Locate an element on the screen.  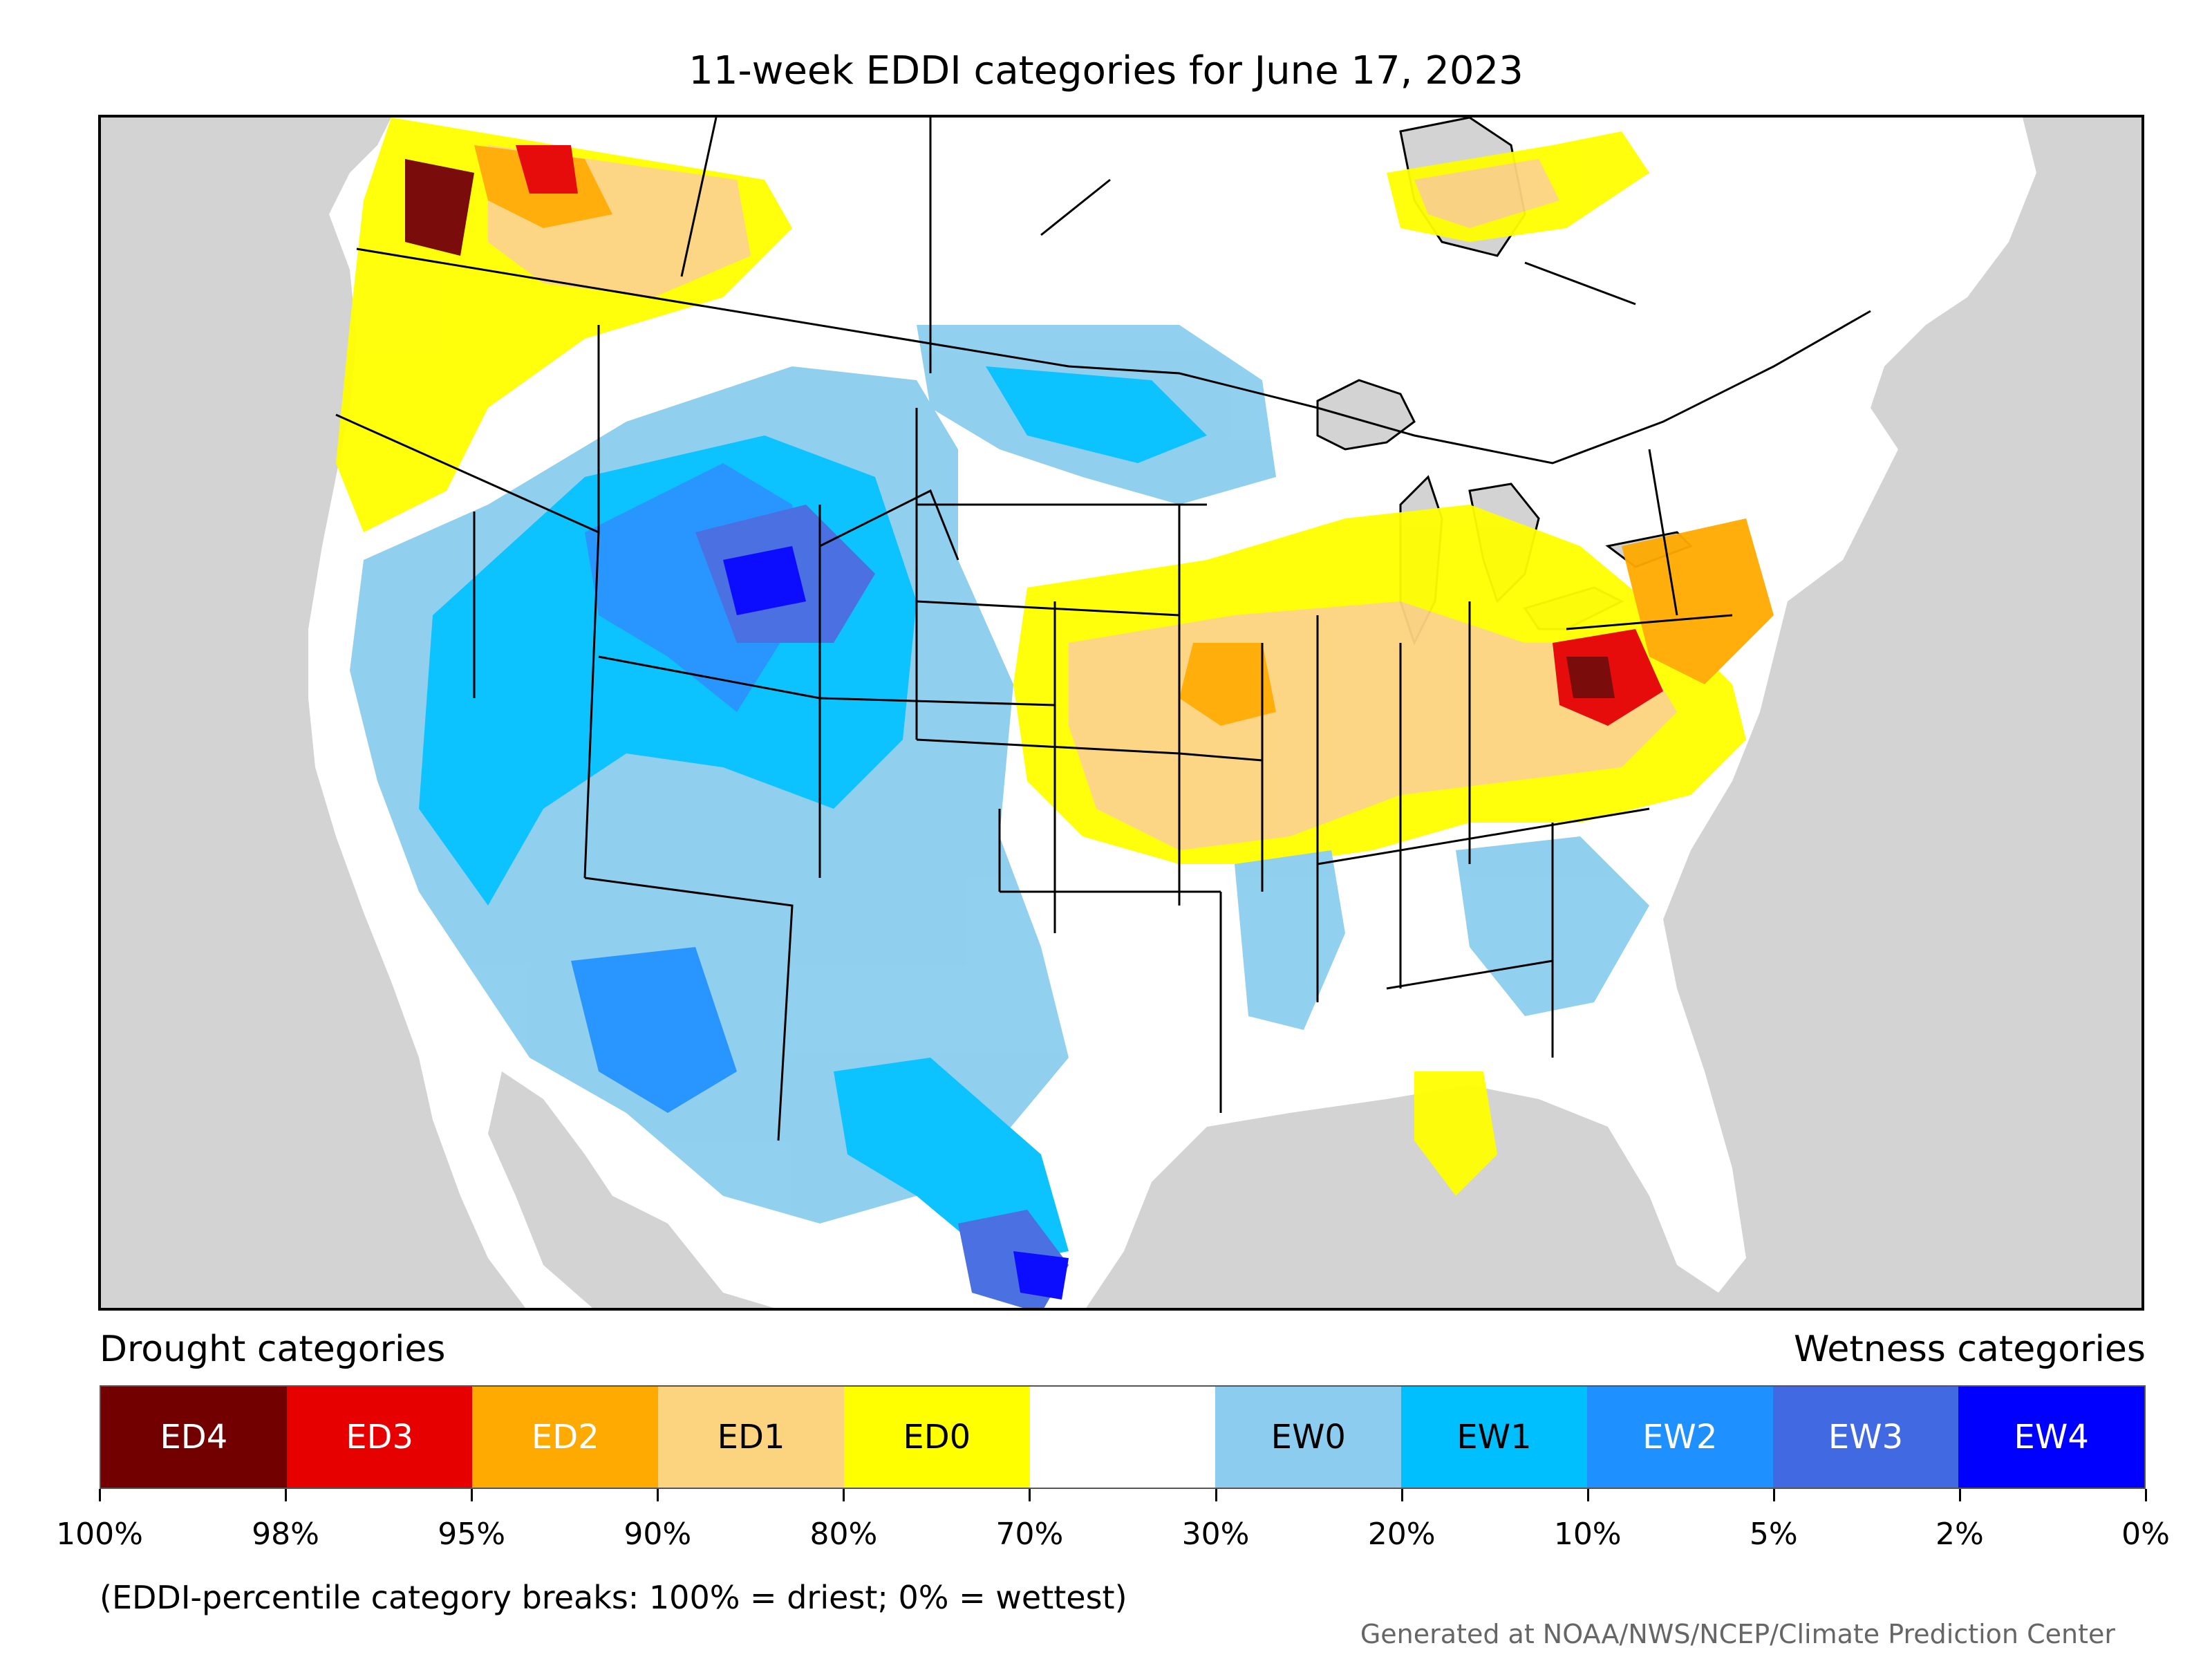
category-colorbar: ED4 ED3 ED2 ED1 ED0 EW0 EW1 EW2 EW3 EW4 is located at coordinates (1123, 1437).